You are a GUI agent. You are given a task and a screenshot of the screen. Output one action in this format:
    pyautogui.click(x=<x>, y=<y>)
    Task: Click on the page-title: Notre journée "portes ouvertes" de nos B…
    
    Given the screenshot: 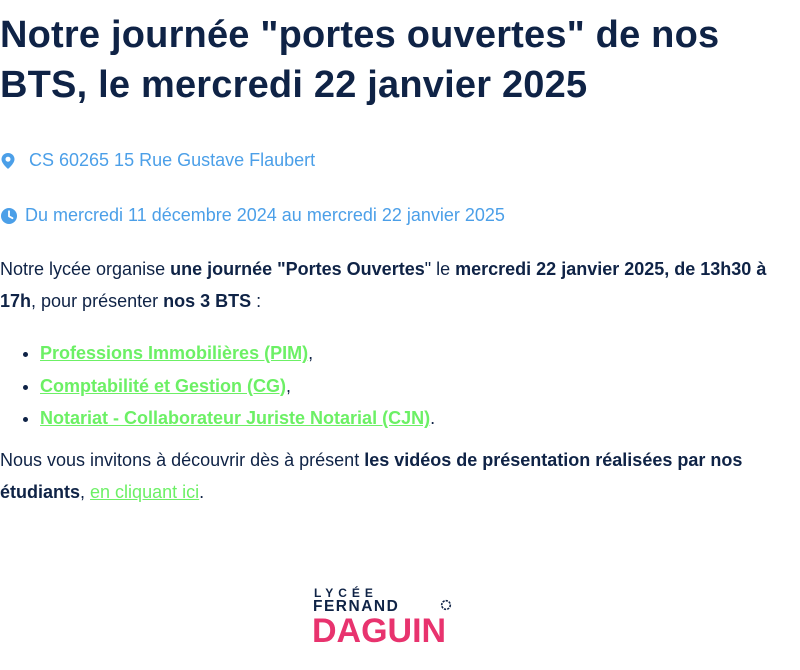 What is the action you would take?
    pyautogui.click(x=360, y=60)
    